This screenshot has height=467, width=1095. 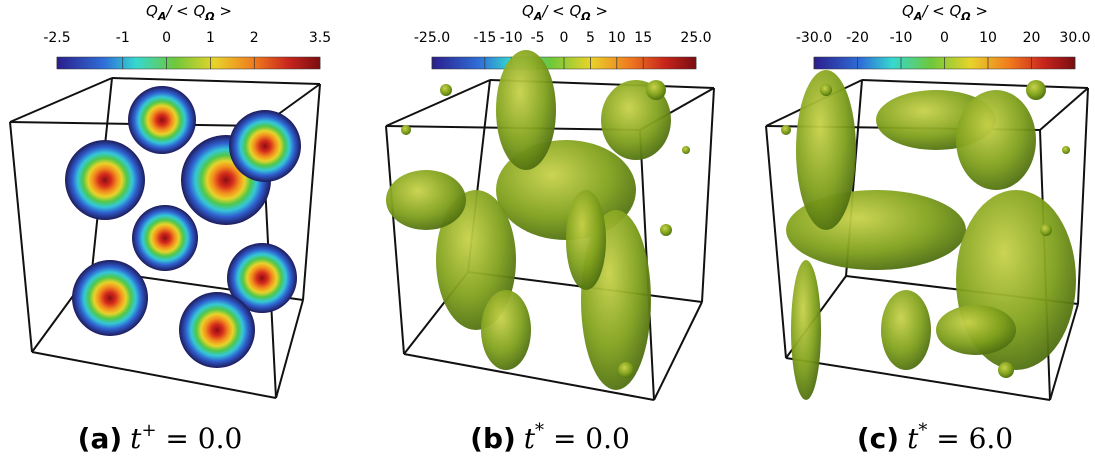 I want to click on colorbar-tick-label: 15, so click(x=643, y=38).